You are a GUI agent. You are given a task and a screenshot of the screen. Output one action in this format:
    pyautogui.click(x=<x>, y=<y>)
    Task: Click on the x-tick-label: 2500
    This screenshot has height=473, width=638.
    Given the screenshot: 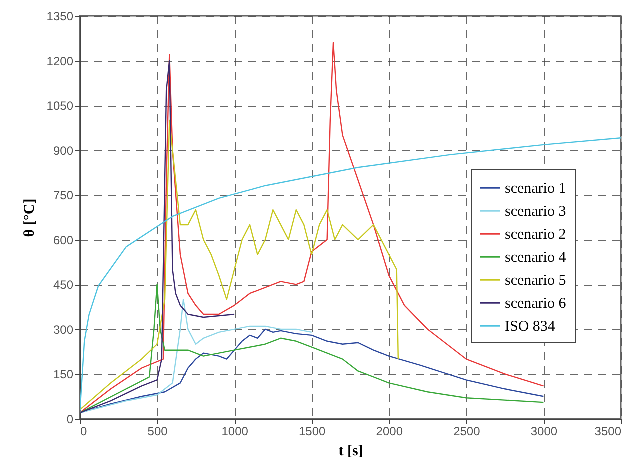 What is the action you would take?
    pyautogui.click(x=467, y=431)
    